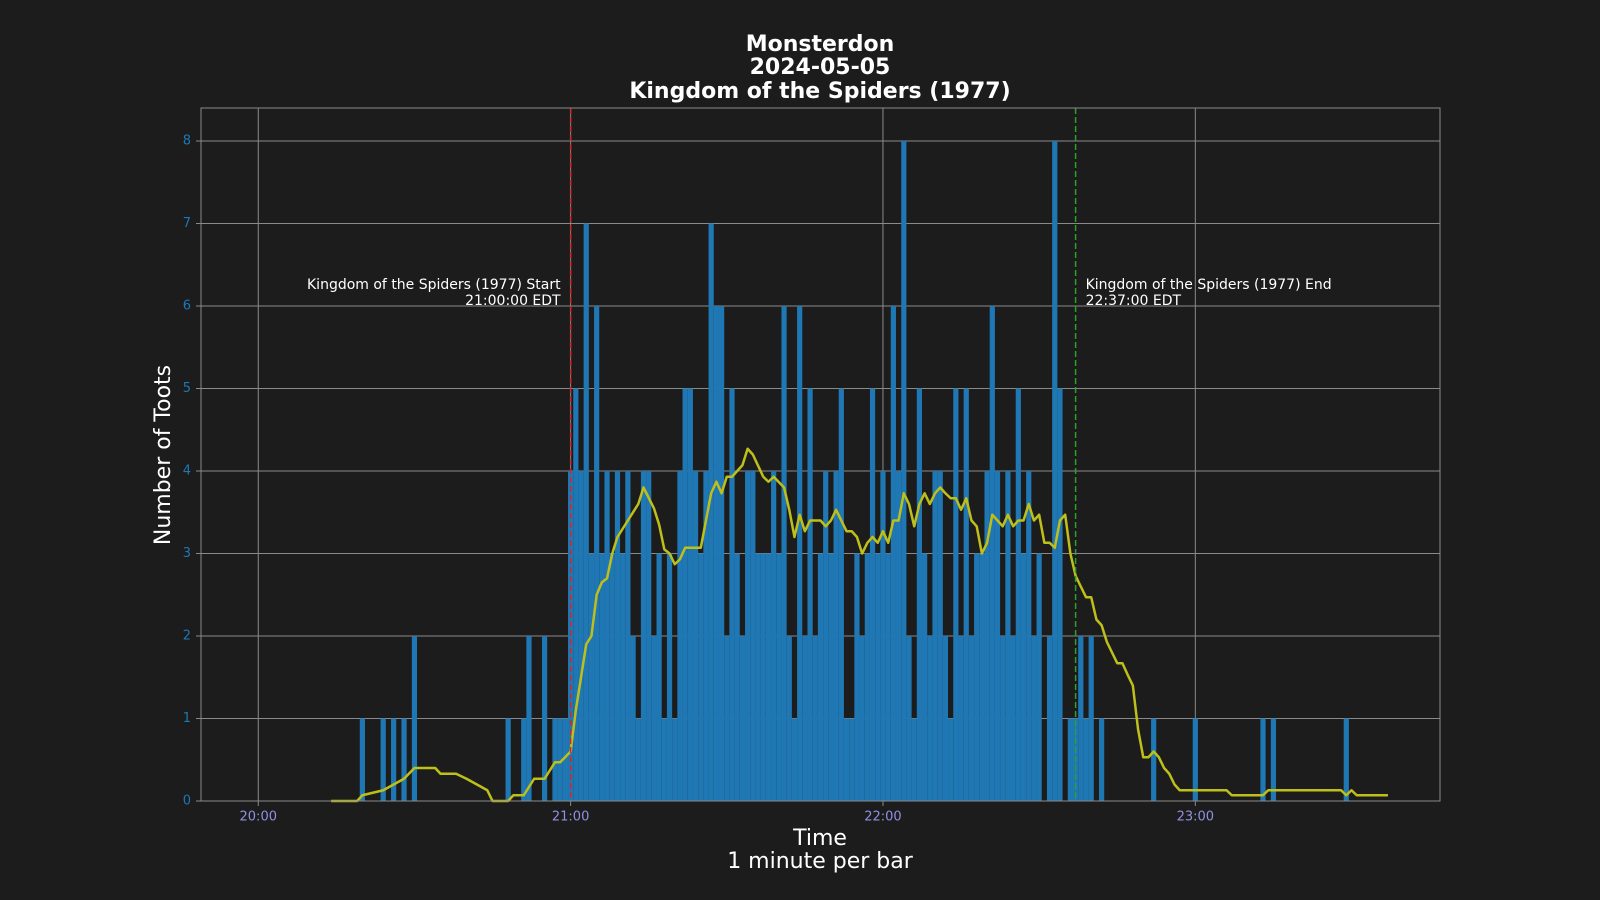 This screenshot has width=1600, height=900. Describe the element at coordinates (187, 306) in the screenshot. I see `y-tick-label: 6` at that location.